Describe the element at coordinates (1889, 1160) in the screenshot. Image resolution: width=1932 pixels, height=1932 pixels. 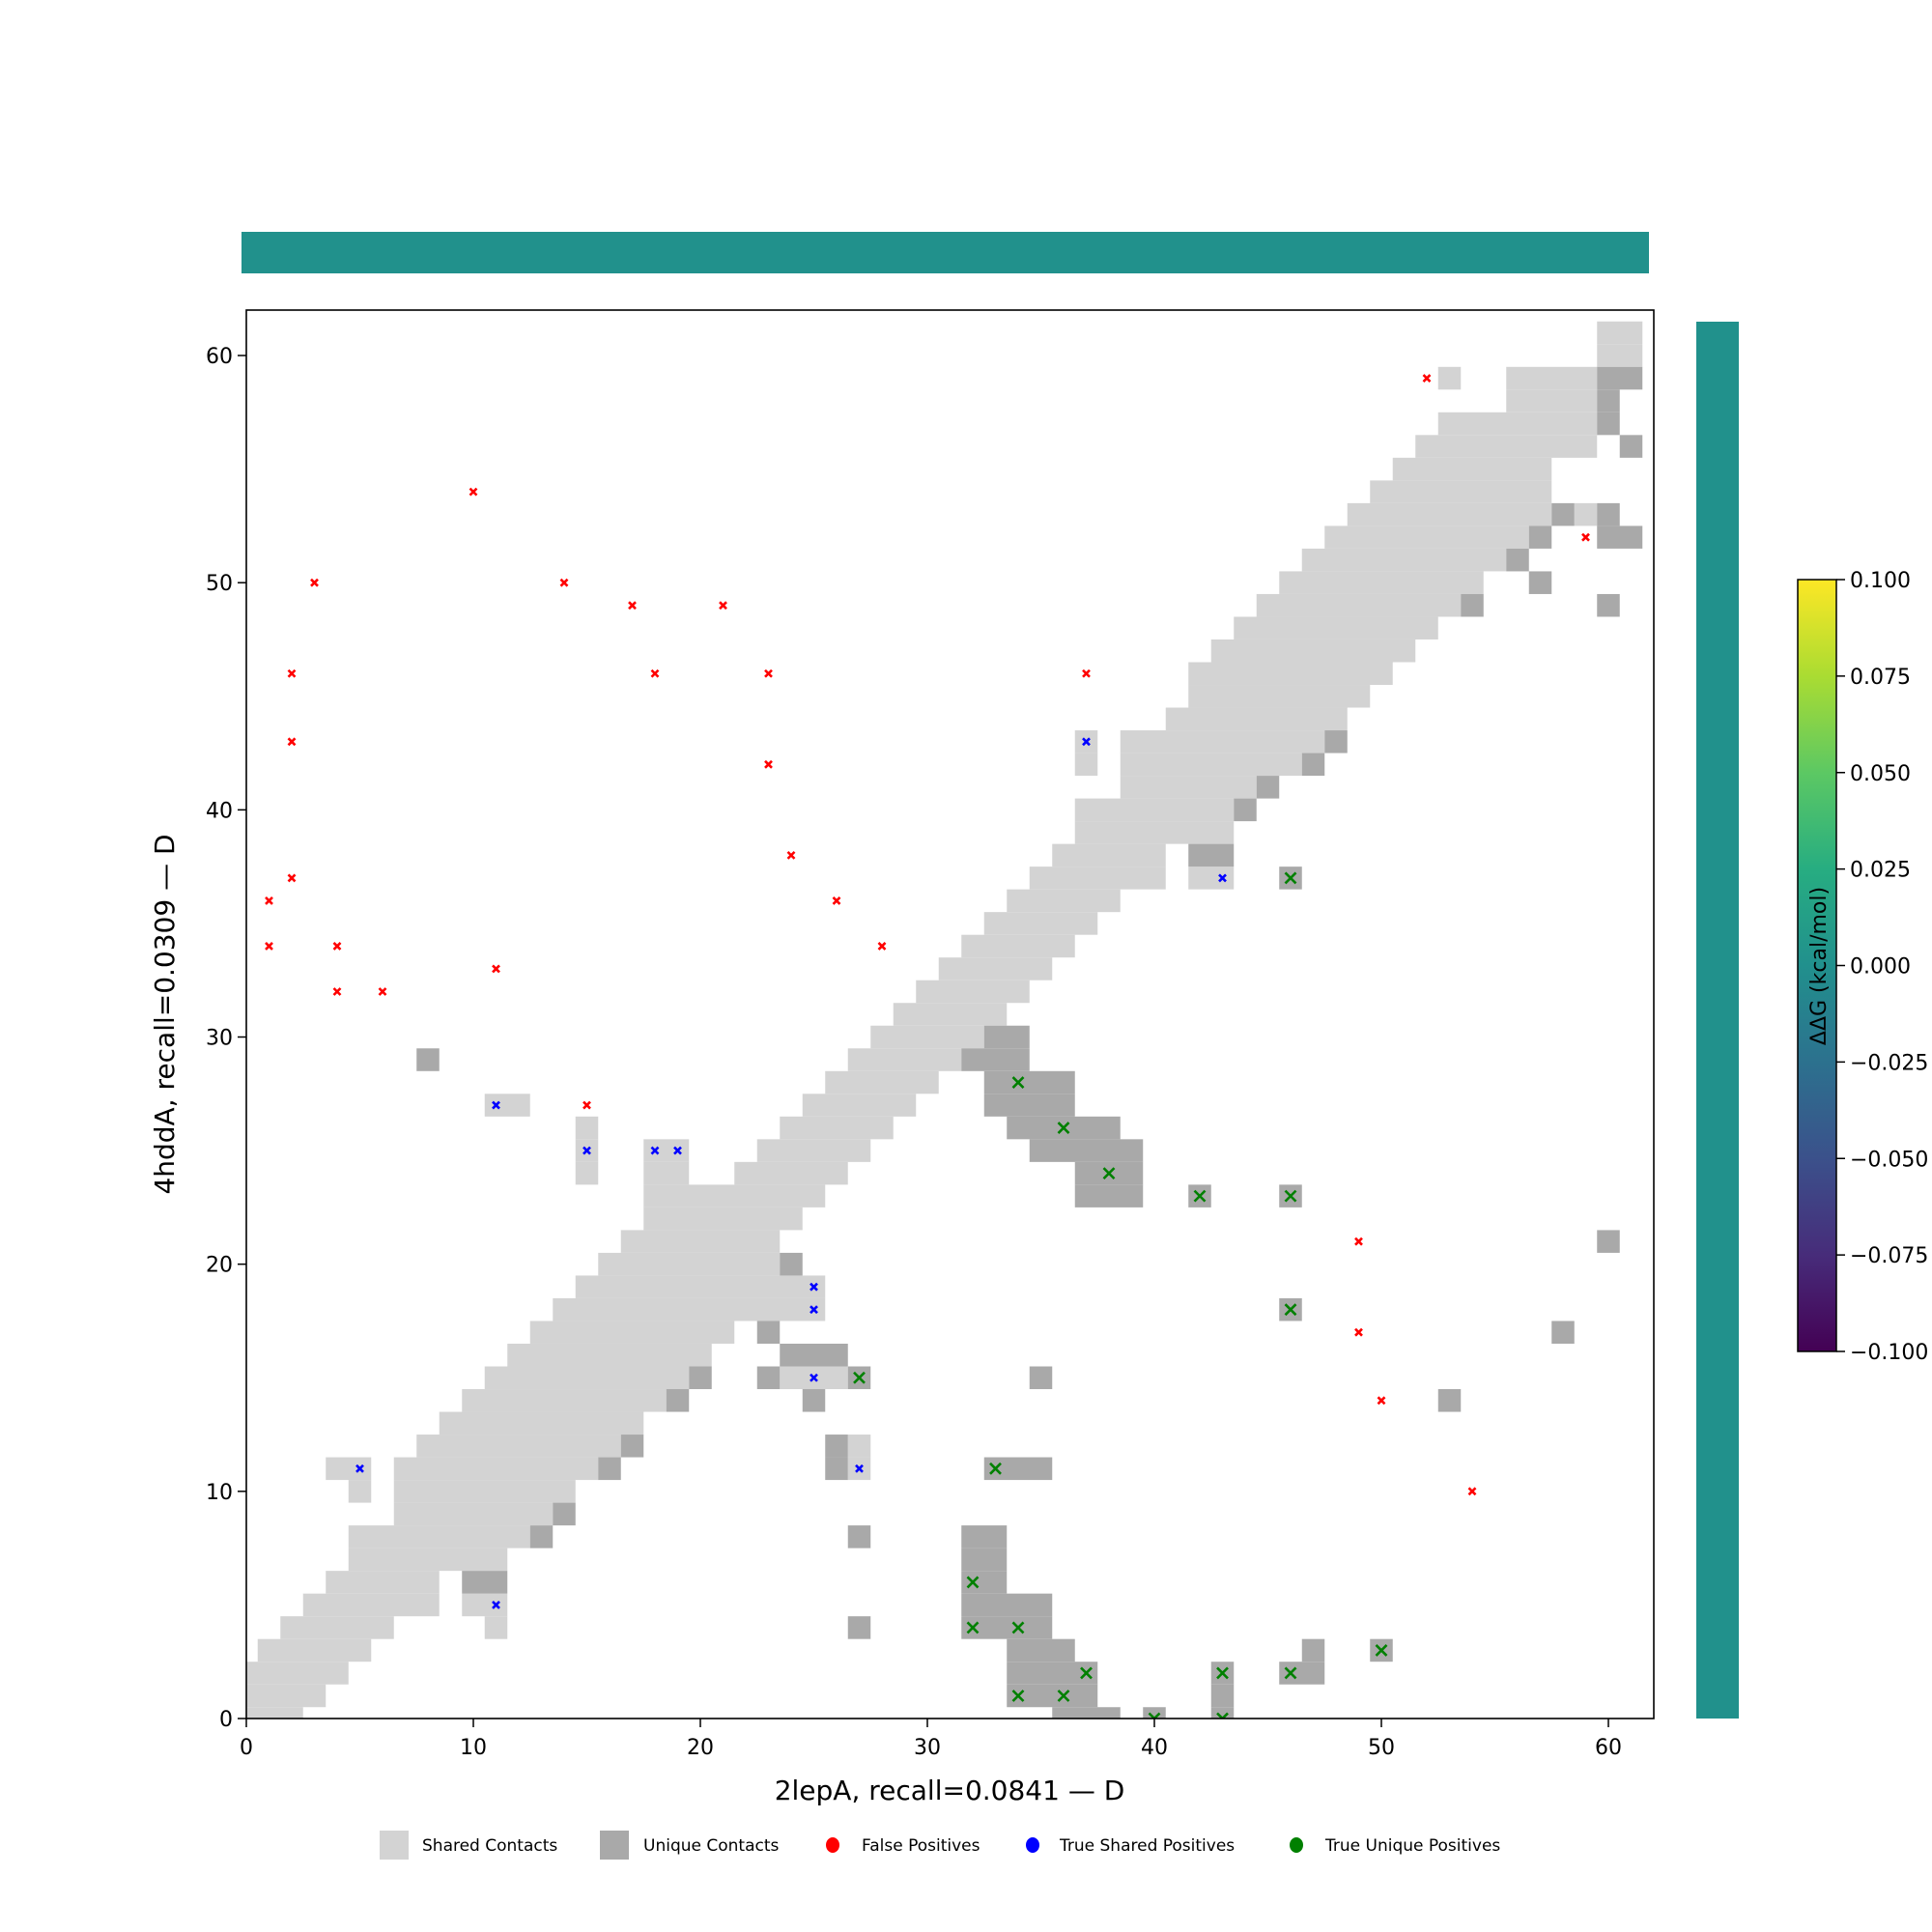
I see `colorbar-tick-label: −0.050` at that location.